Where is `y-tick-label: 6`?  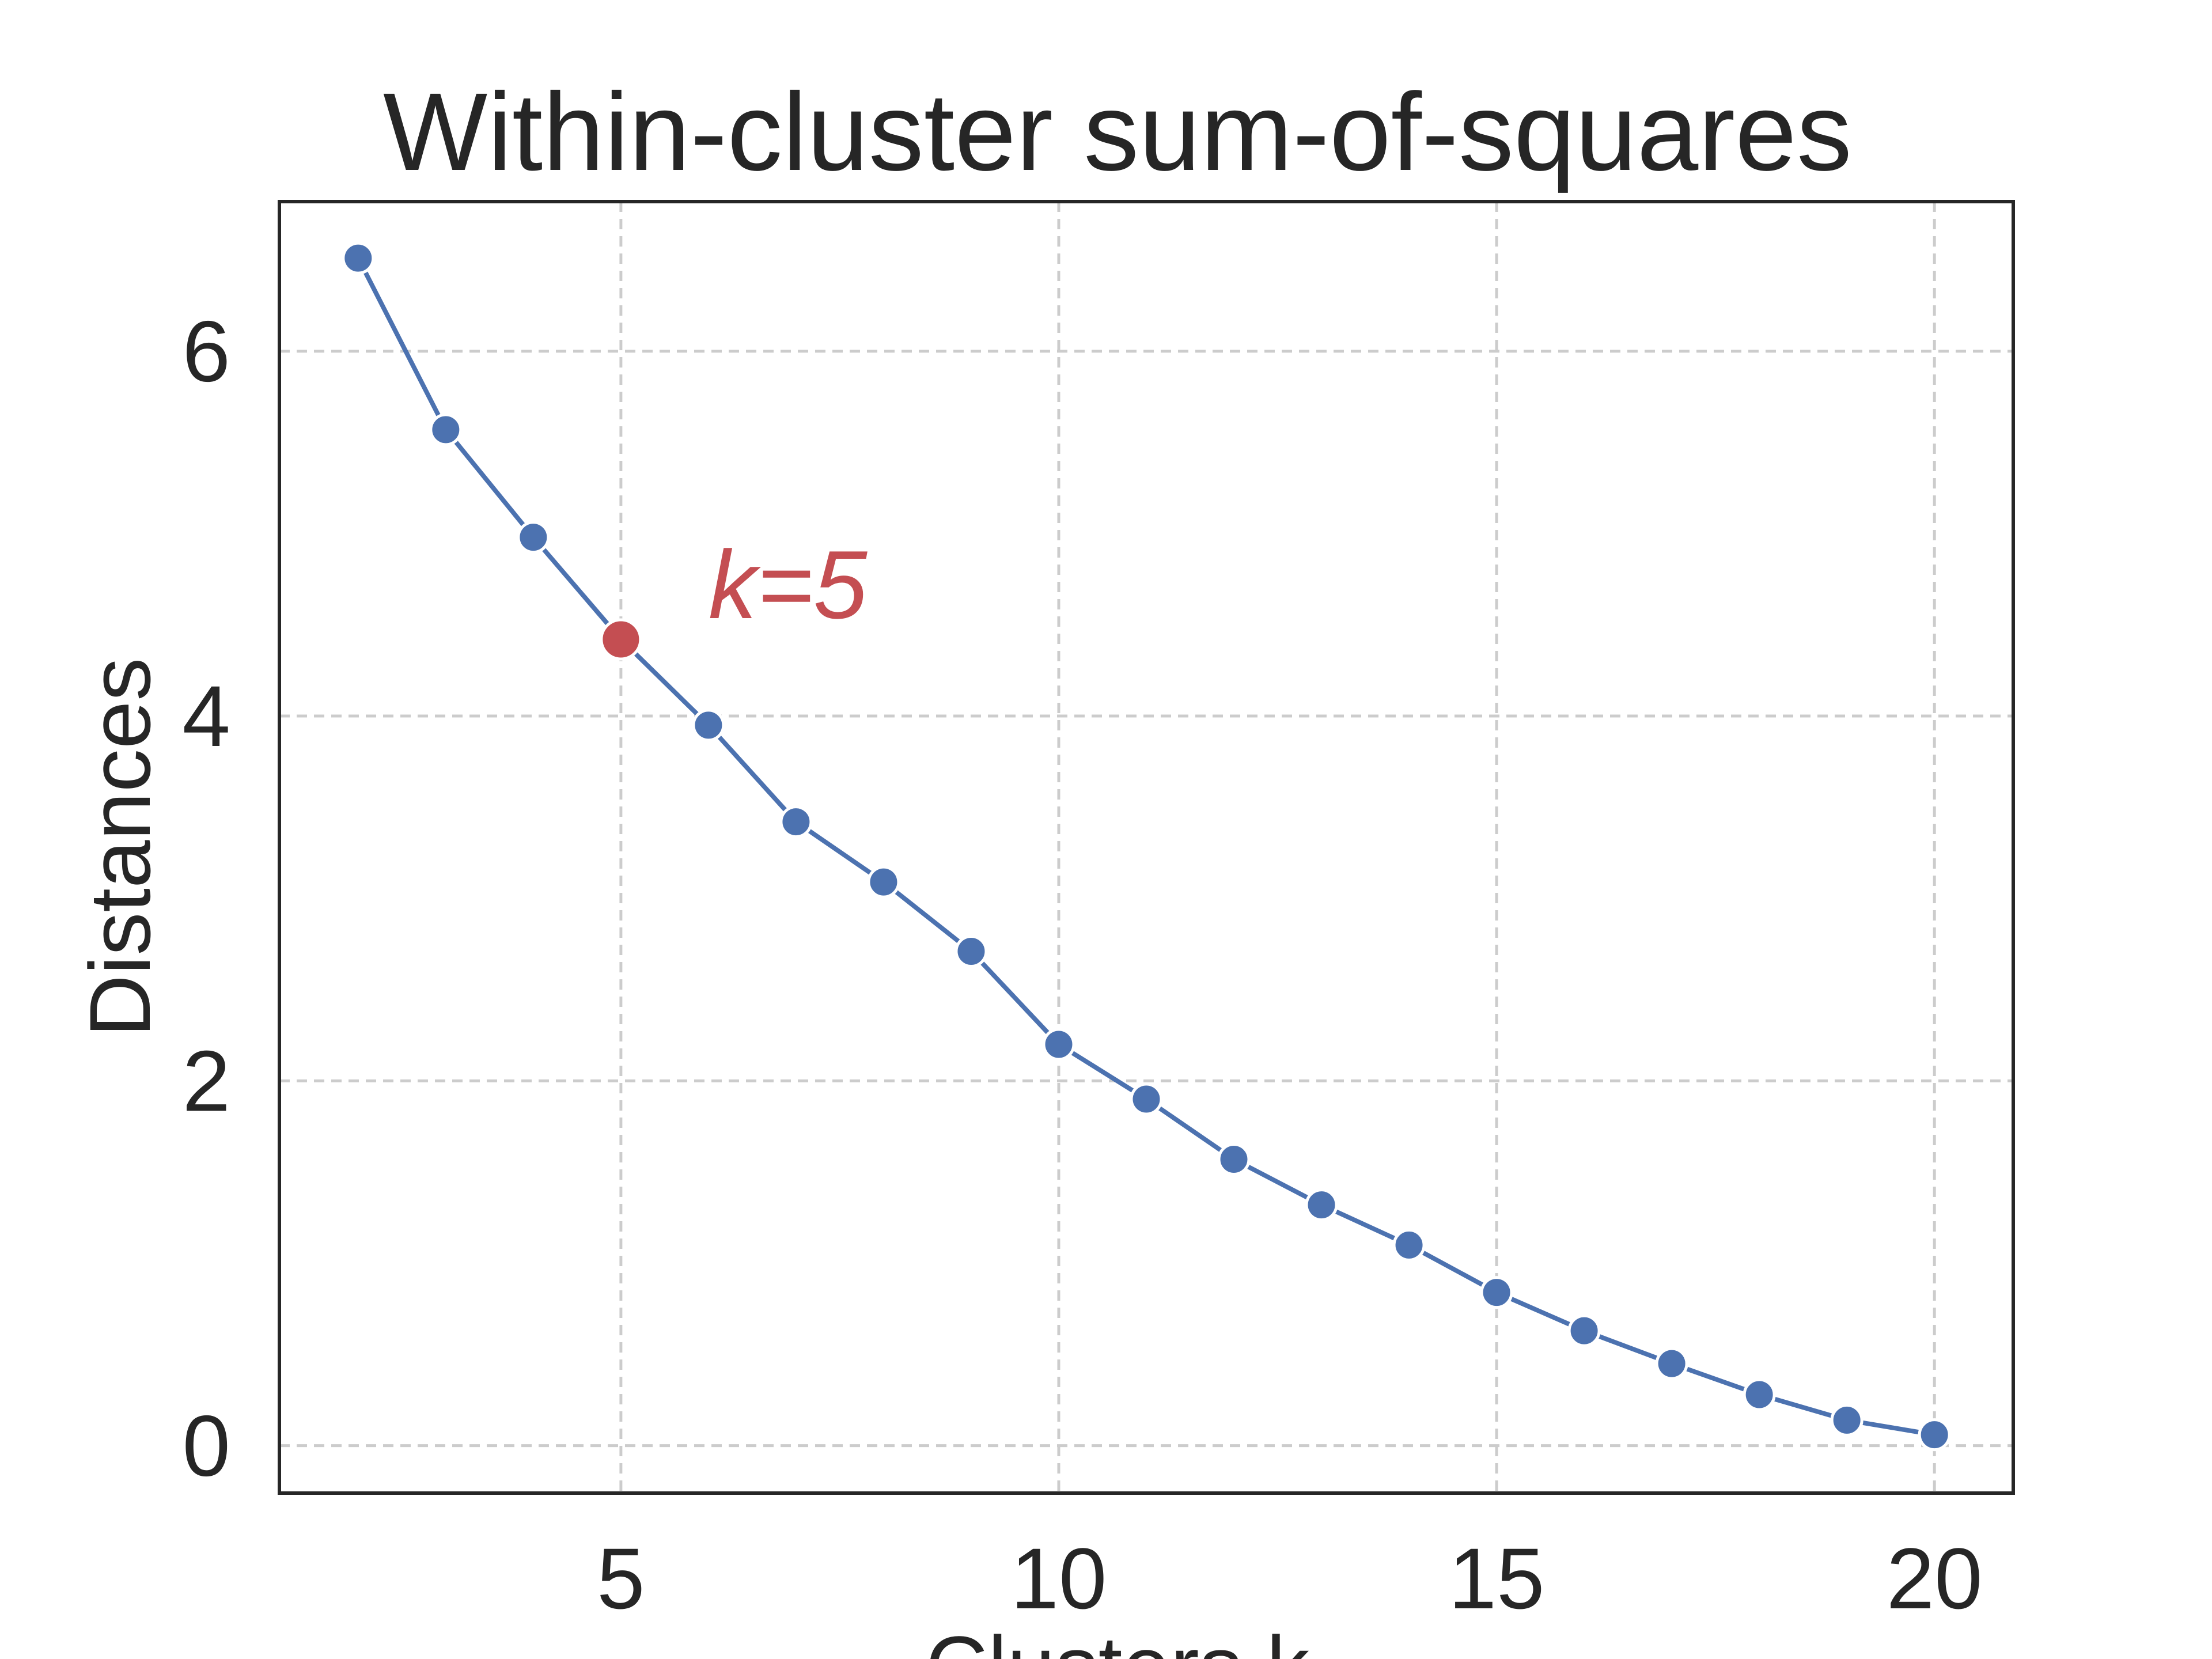 y-tick-label: 6 is located at coordinates (206, 351).